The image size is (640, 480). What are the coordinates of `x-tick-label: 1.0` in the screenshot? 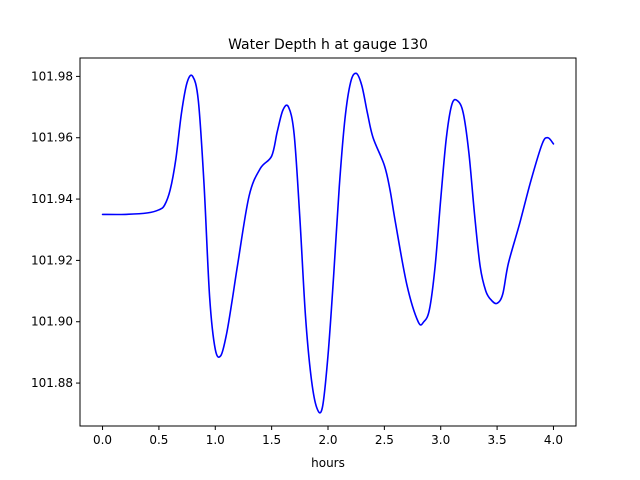 It's located at (215, 440).